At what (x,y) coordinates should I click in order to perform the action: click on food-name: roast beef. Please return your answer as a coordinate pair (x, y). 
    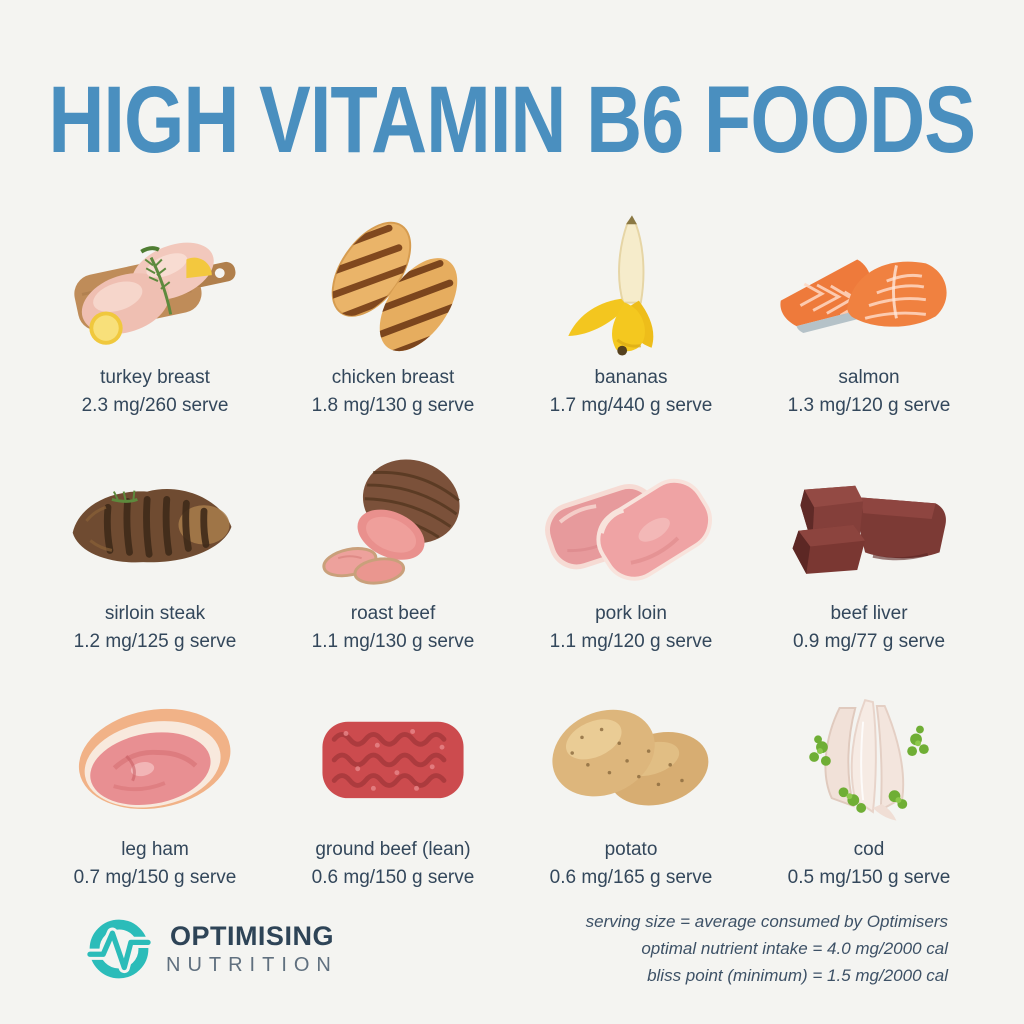
    Looking at the image, I should click on (393, 613).